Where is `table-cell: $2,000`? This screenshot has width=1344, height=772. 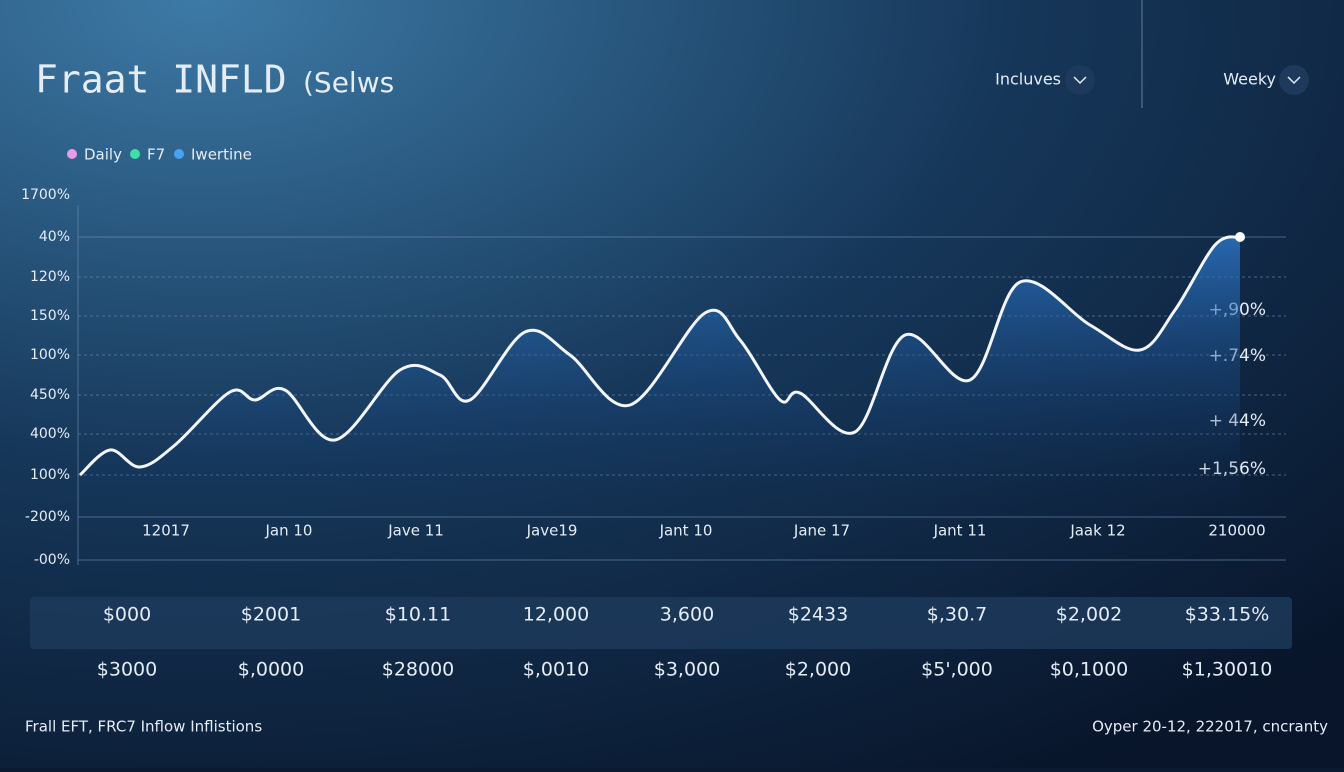 table-cell: $2,000 is located at coordinates (818, 670).